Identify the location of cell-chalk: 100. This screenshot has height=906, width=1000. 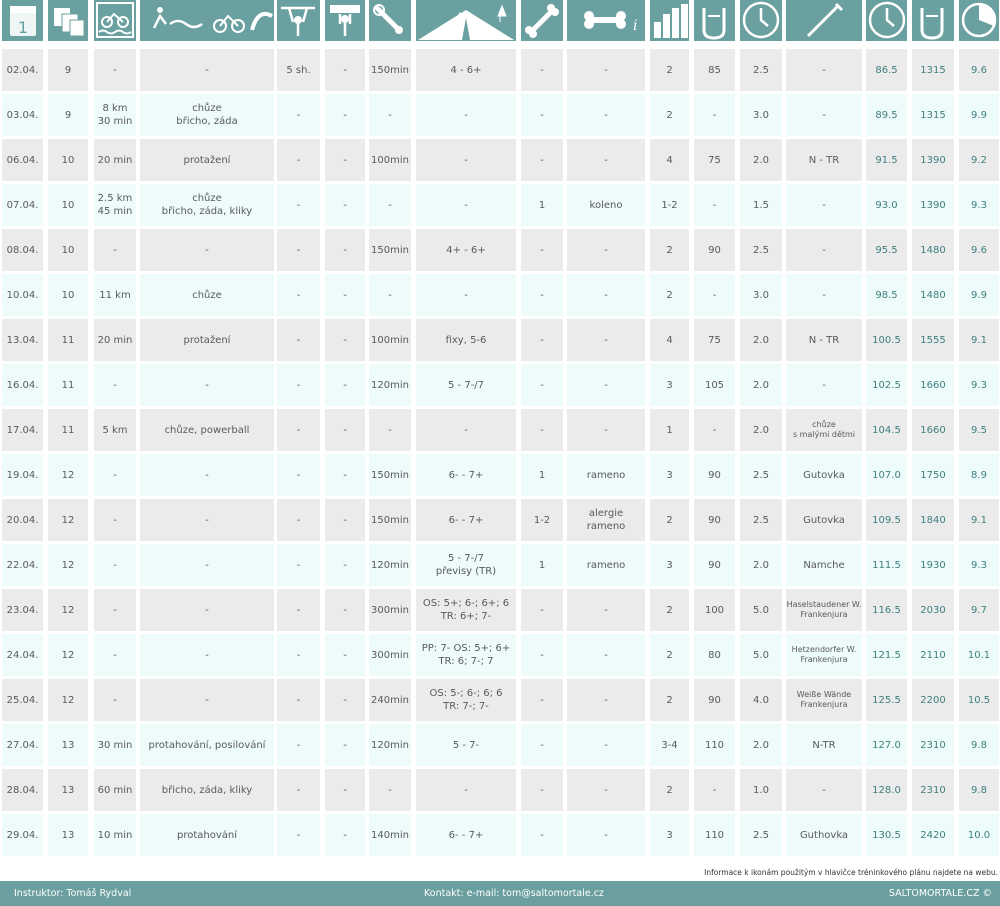
(714, 610).